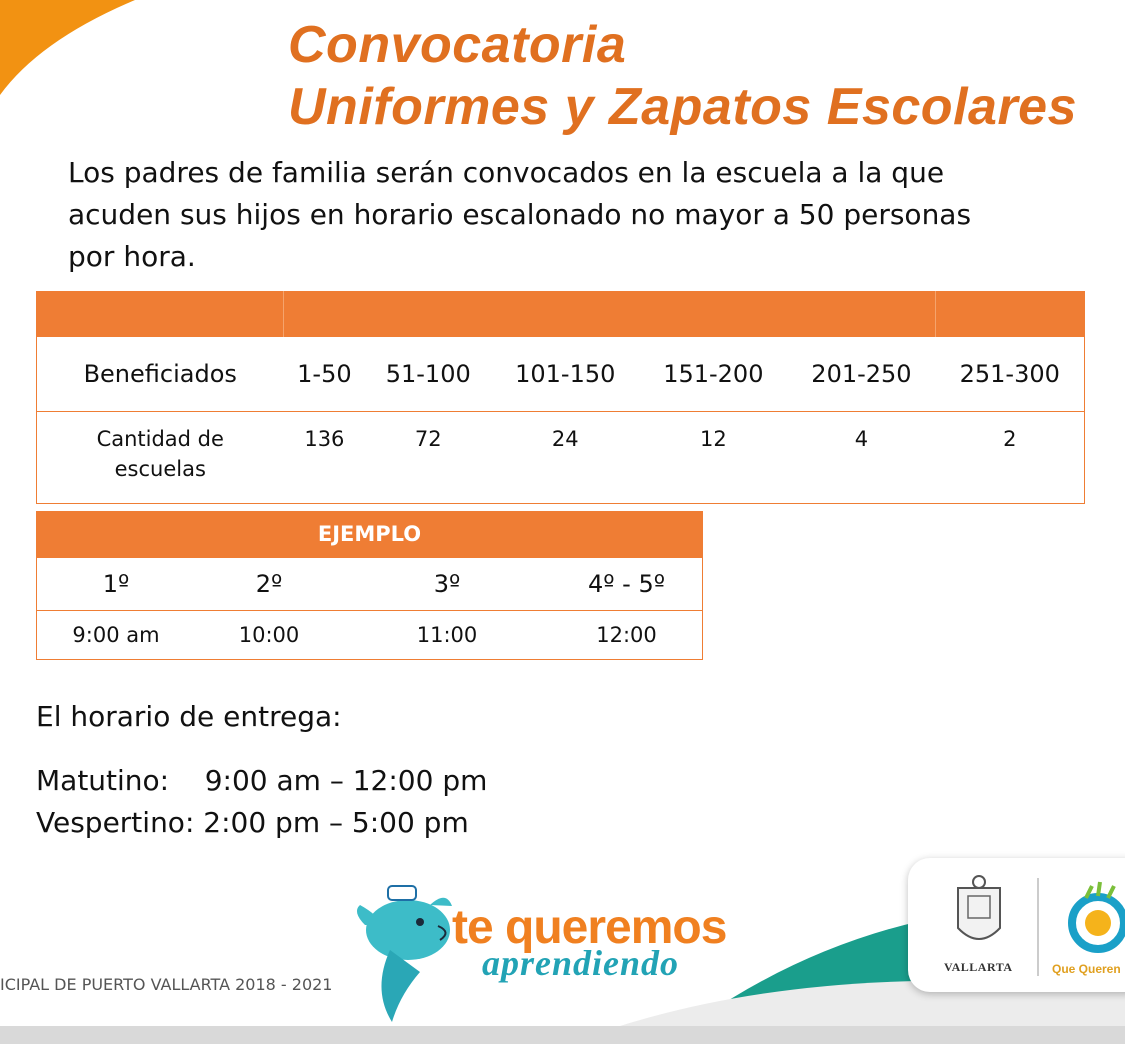 The width and height of the screenshot is (1125, 1044). I want to click on municipal-logos, so click(1041, 925).